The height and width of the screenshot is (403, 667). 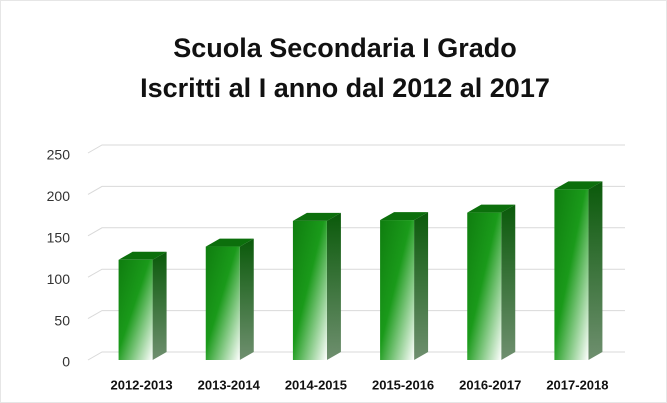 What do you see at coordinates (577, 384) in the screenshot?
I see `x-tick-label: 2017-2018` at bounding box center [577, 384].